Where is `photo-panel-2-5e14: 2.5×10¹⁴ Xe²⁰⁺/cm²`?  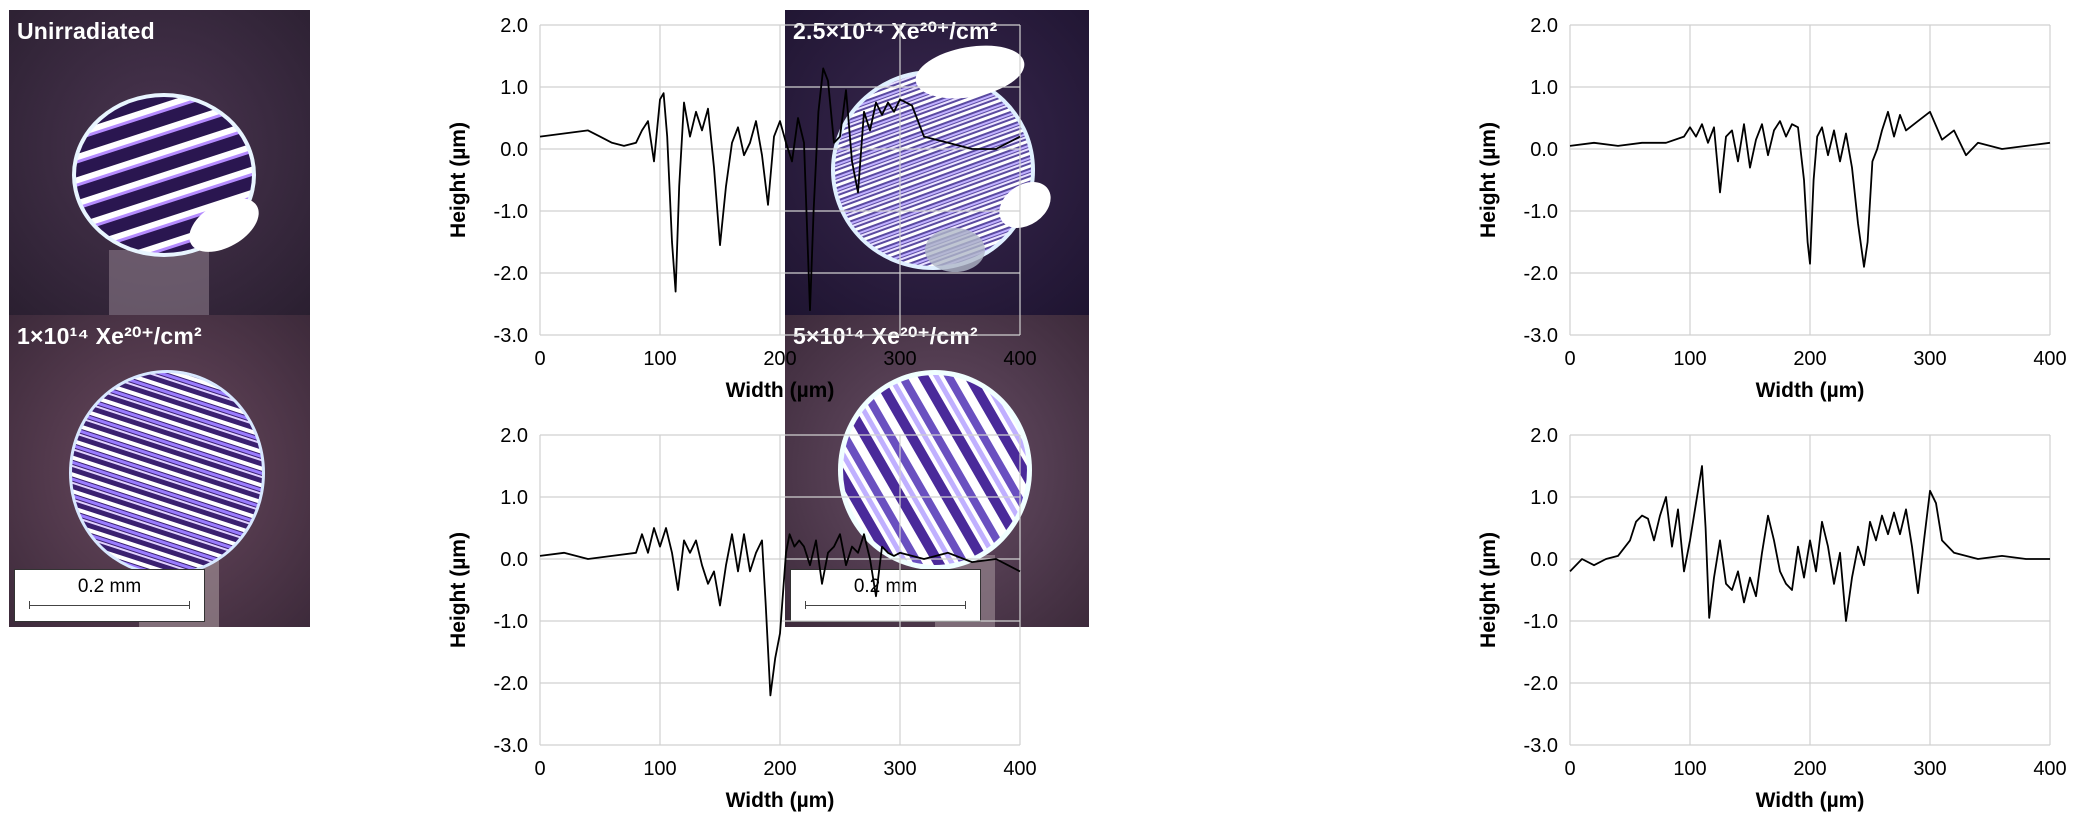 photo-panel-2-5e14: 2.5×10¹⁴ Xe²⁰⁺/cm² is located at coordinates (937, 162).